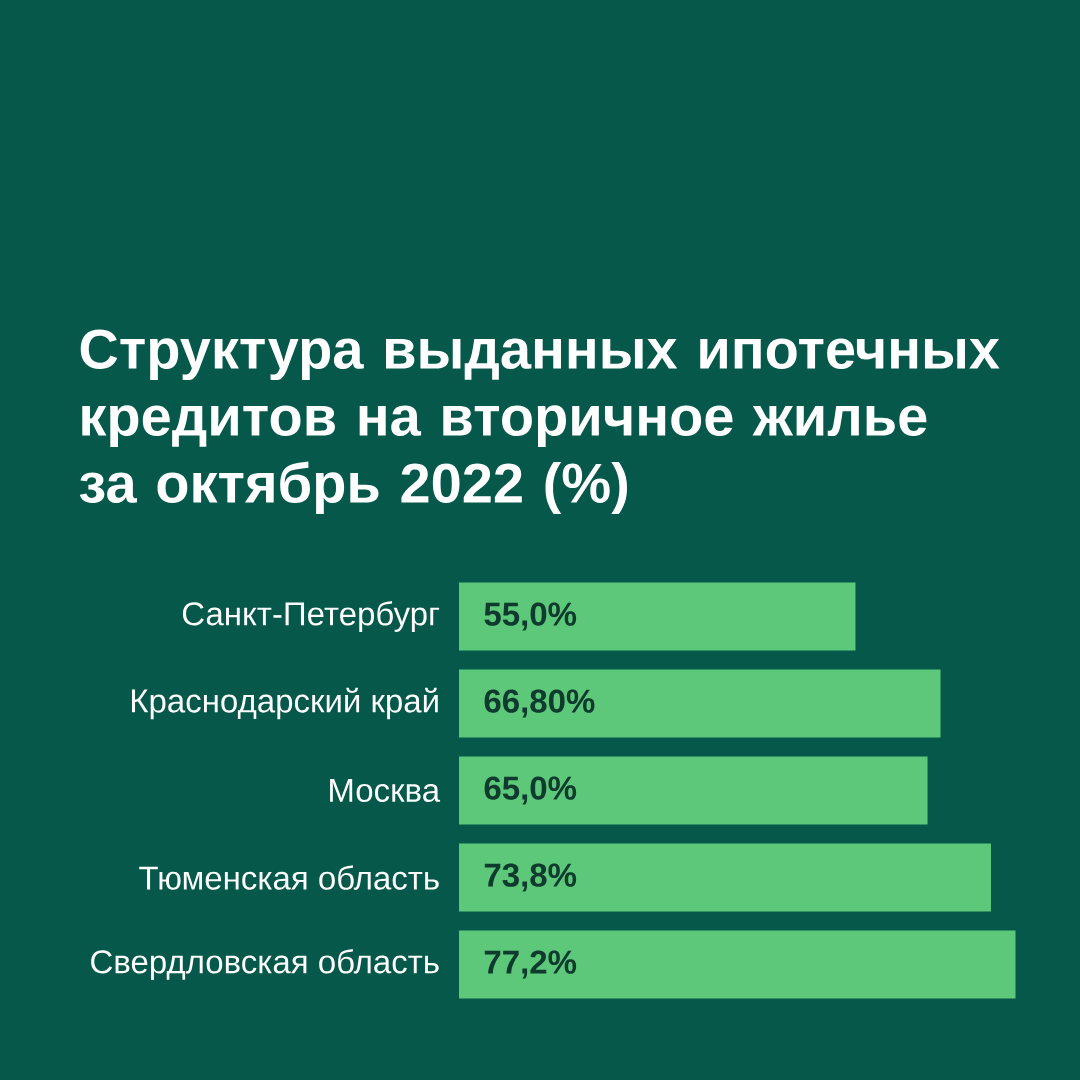 This screenshot has height=1080, width=1080. What do you see at coordinates (311, 616) in the screenshot?
I see `y-tick-label: Санкт-Петербург` at bounding box center [311, 616].